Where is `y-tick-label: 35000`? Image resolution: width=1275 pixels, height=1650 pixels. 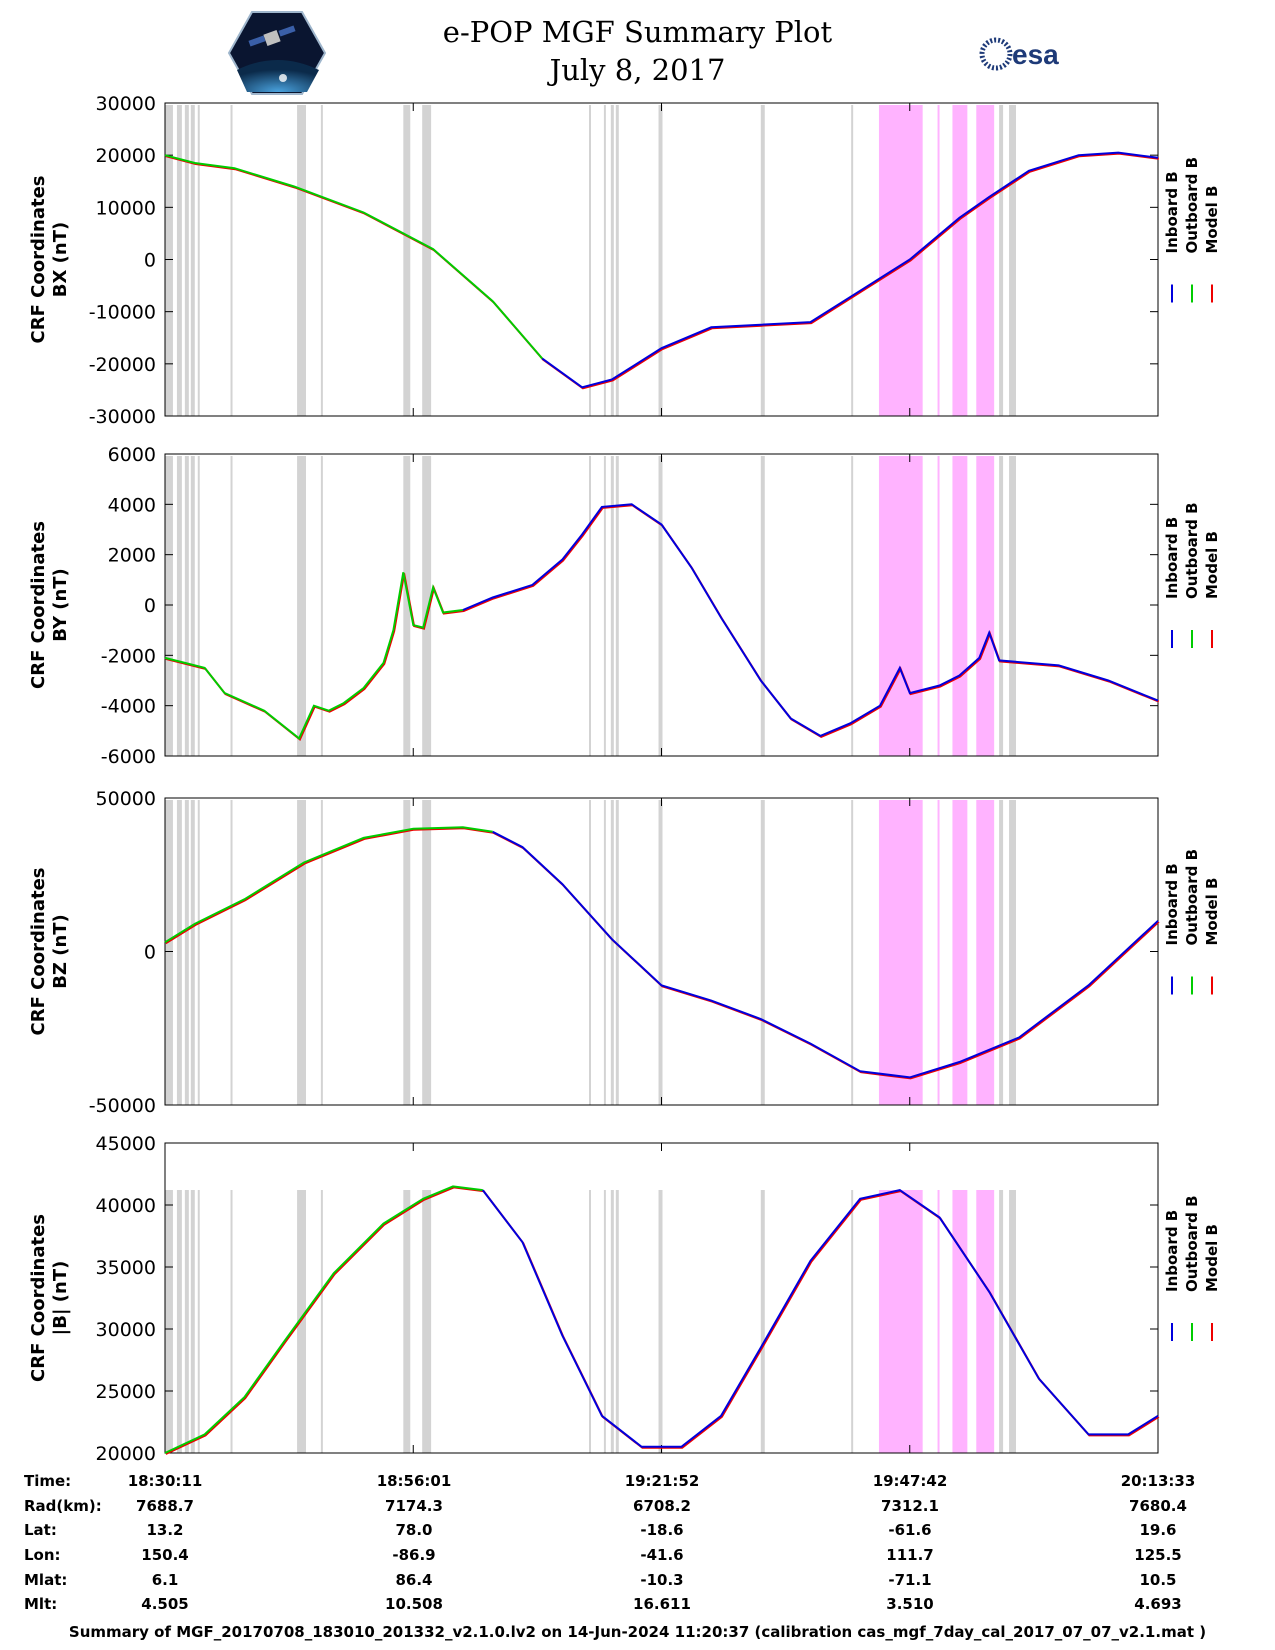 y-tick-label: 35000 is located at coordinates (126, 1268).